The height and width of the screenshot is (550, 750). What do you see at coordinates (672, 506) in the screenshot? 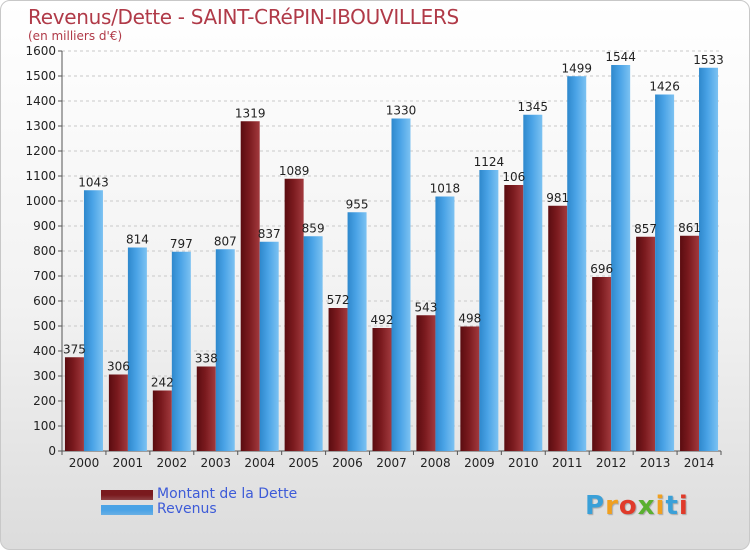
I see `logo-letter: t` at bounding box center [672, 506].